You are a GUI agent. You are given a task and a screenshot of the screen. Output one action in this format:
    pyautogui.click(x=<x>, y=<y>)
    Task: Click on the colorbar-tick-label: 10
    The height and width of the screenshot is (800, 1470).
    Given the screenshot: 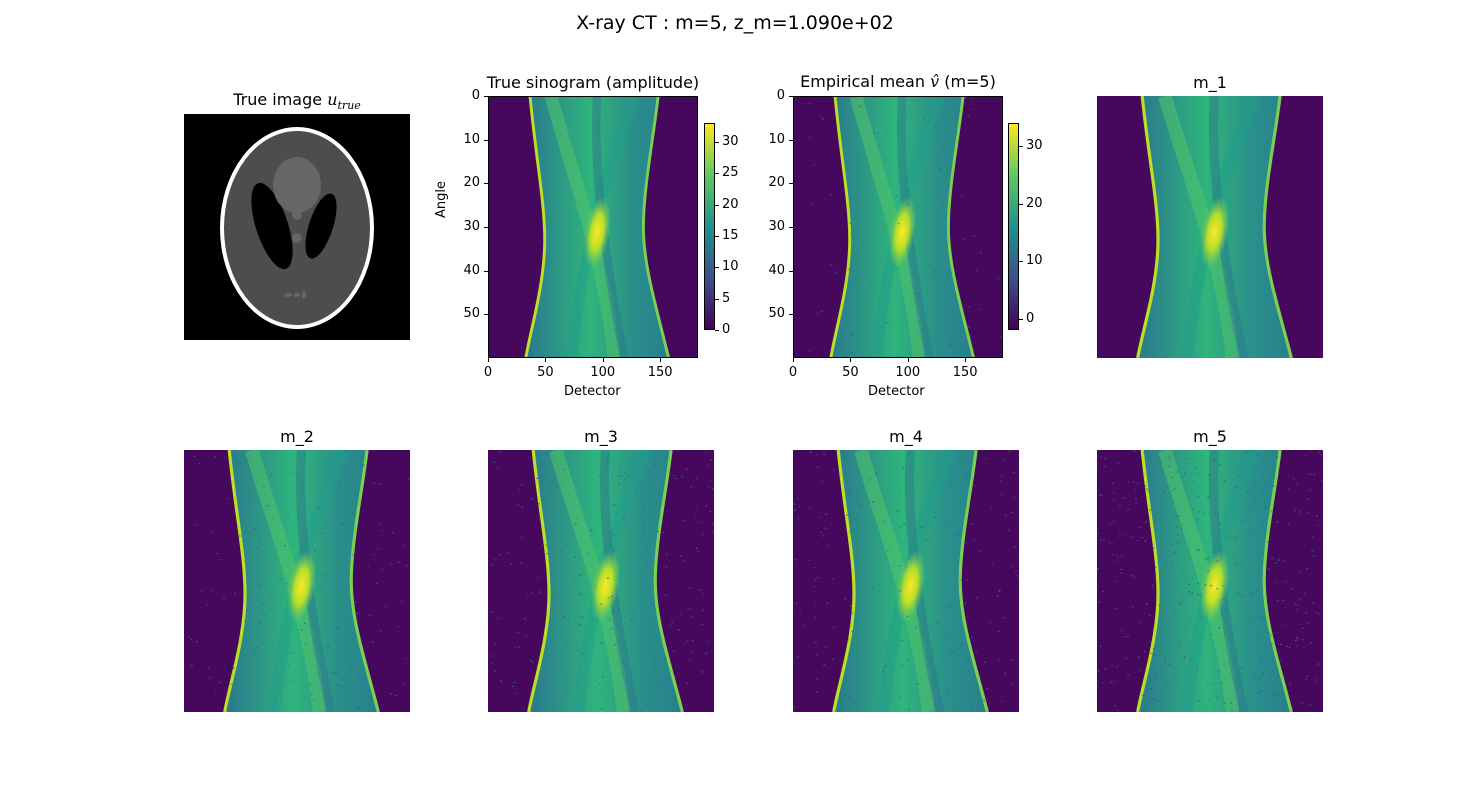 What is the action you would take?
    pyautogui.click(x=1034, y=260)
    